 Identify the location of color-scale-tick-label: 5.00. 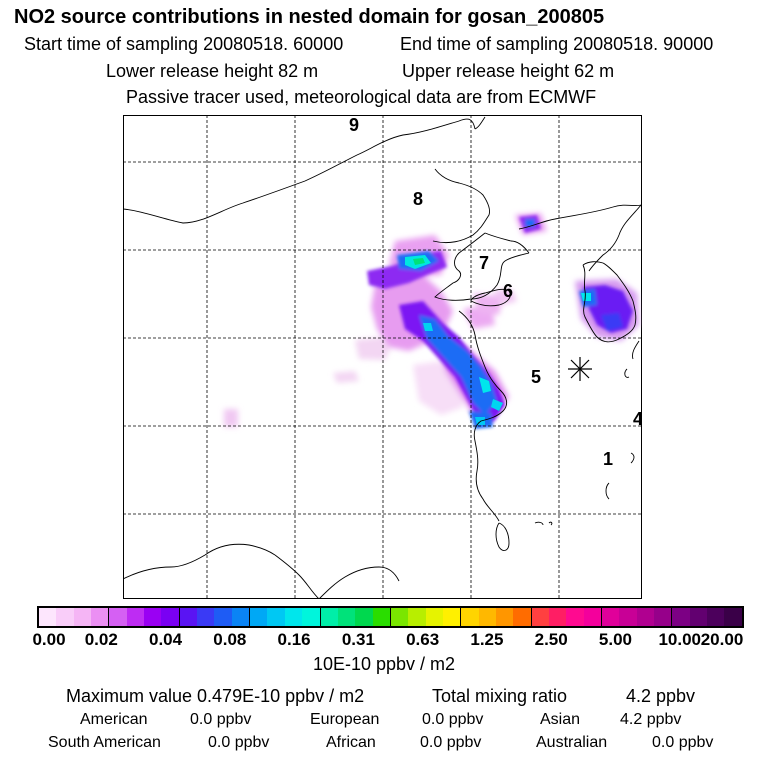
(615, 639).